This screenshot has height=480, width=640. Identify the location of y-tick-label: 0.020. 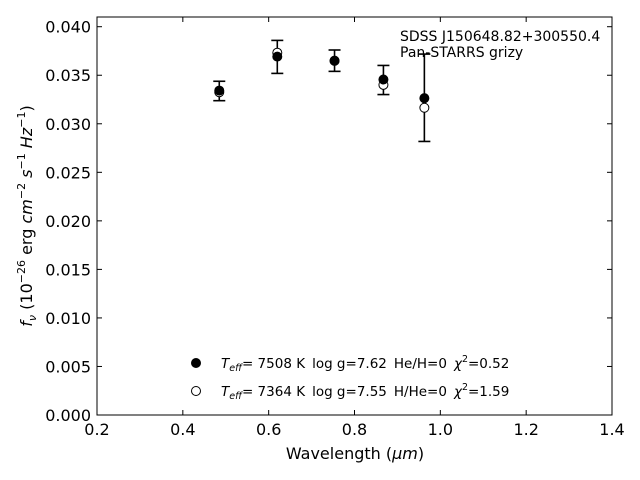
(68, 221).